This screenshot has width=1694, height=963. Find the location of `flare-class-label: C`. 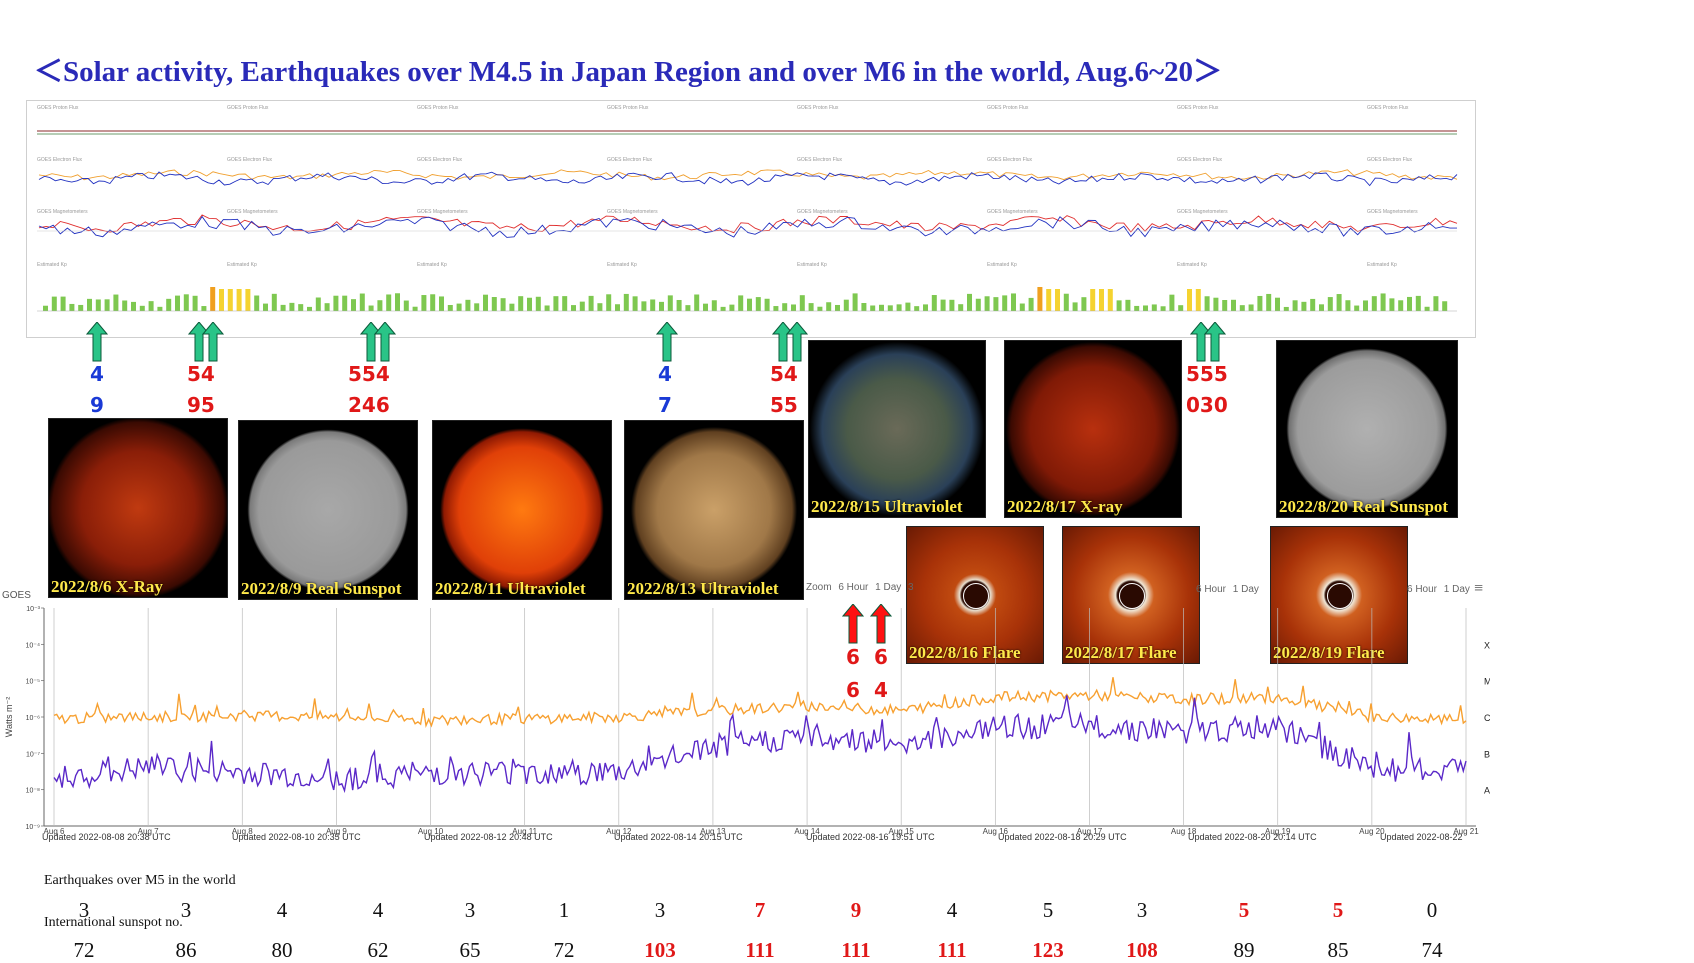

flare-class-label: C is located at coordinates (1487, 718).